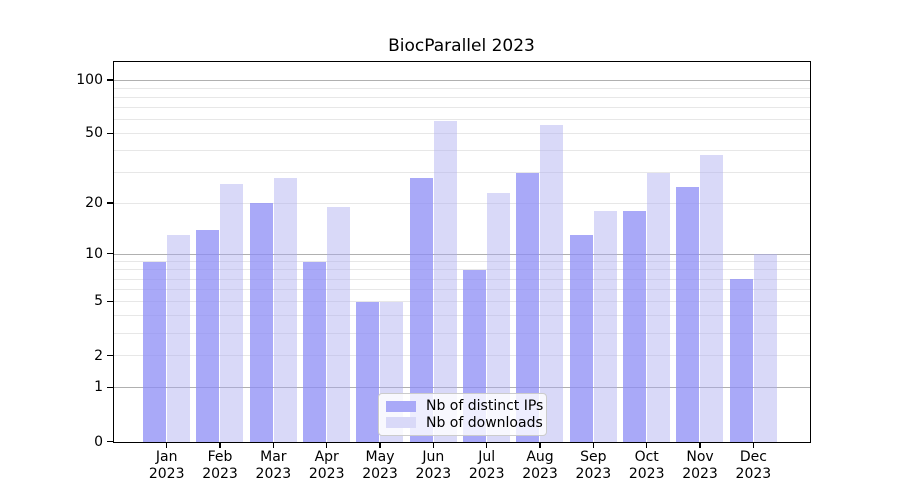 The image size is (900, 500). I want to click on bar-downloads-feb, so click(232, 312).